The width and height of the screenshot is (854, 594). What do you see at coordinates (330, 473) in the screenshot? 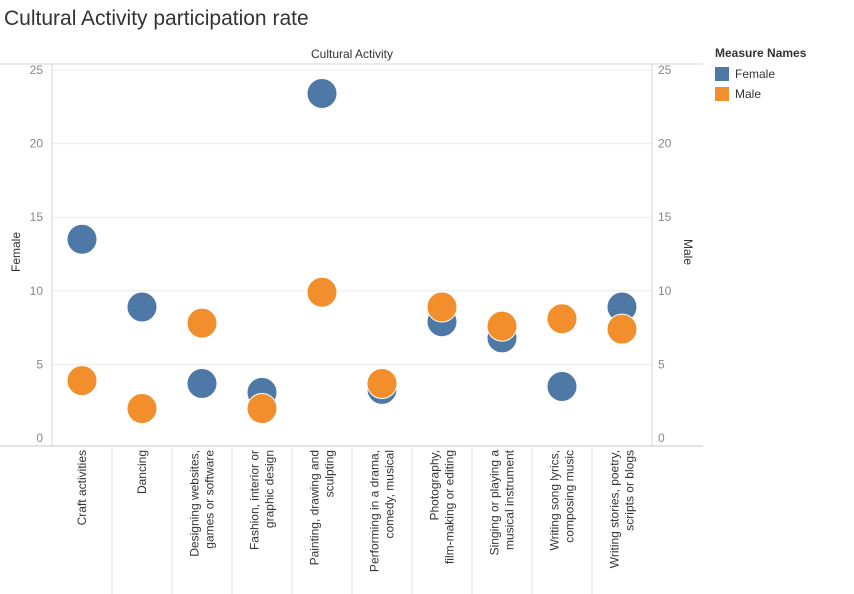
I see `x-tick-label: sculpting` at bounding box center [330, 473].